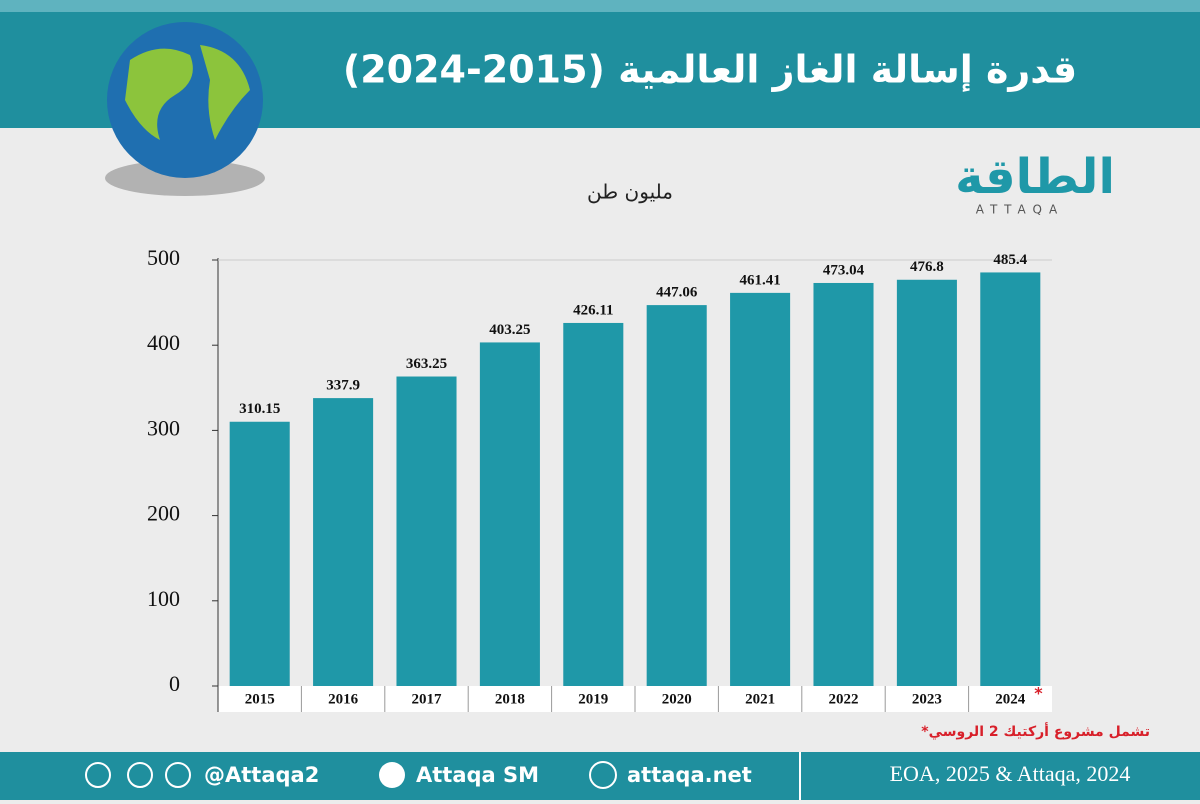  Describe the element at coordinates (426, 364) in the screenshot. I see `value-label: 363.25` at that location.